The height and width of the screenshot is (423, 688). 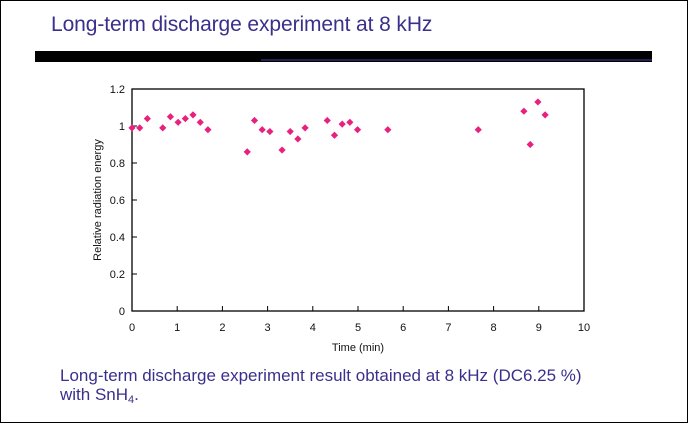 I want to click on y-tick-label: 1.2, so click(x=117, y=90).